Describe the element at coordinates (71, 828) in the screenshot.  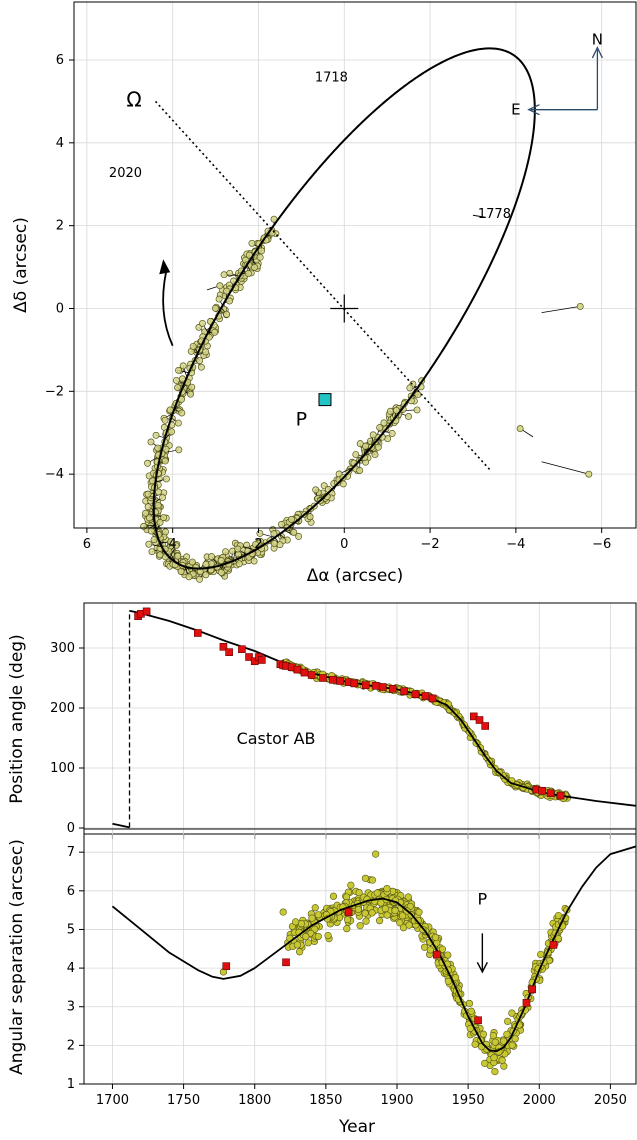
I see `pa-y-tick-label: 0` at that location.